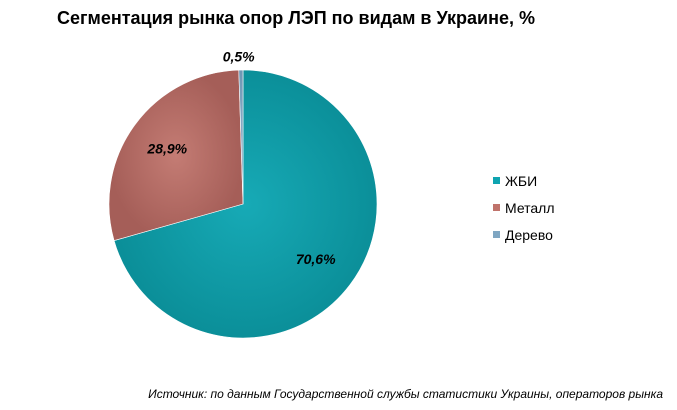  Describe the element at coordinates (166, 149) in the screenshot. I see `label-metal: 28,9%` at that location.